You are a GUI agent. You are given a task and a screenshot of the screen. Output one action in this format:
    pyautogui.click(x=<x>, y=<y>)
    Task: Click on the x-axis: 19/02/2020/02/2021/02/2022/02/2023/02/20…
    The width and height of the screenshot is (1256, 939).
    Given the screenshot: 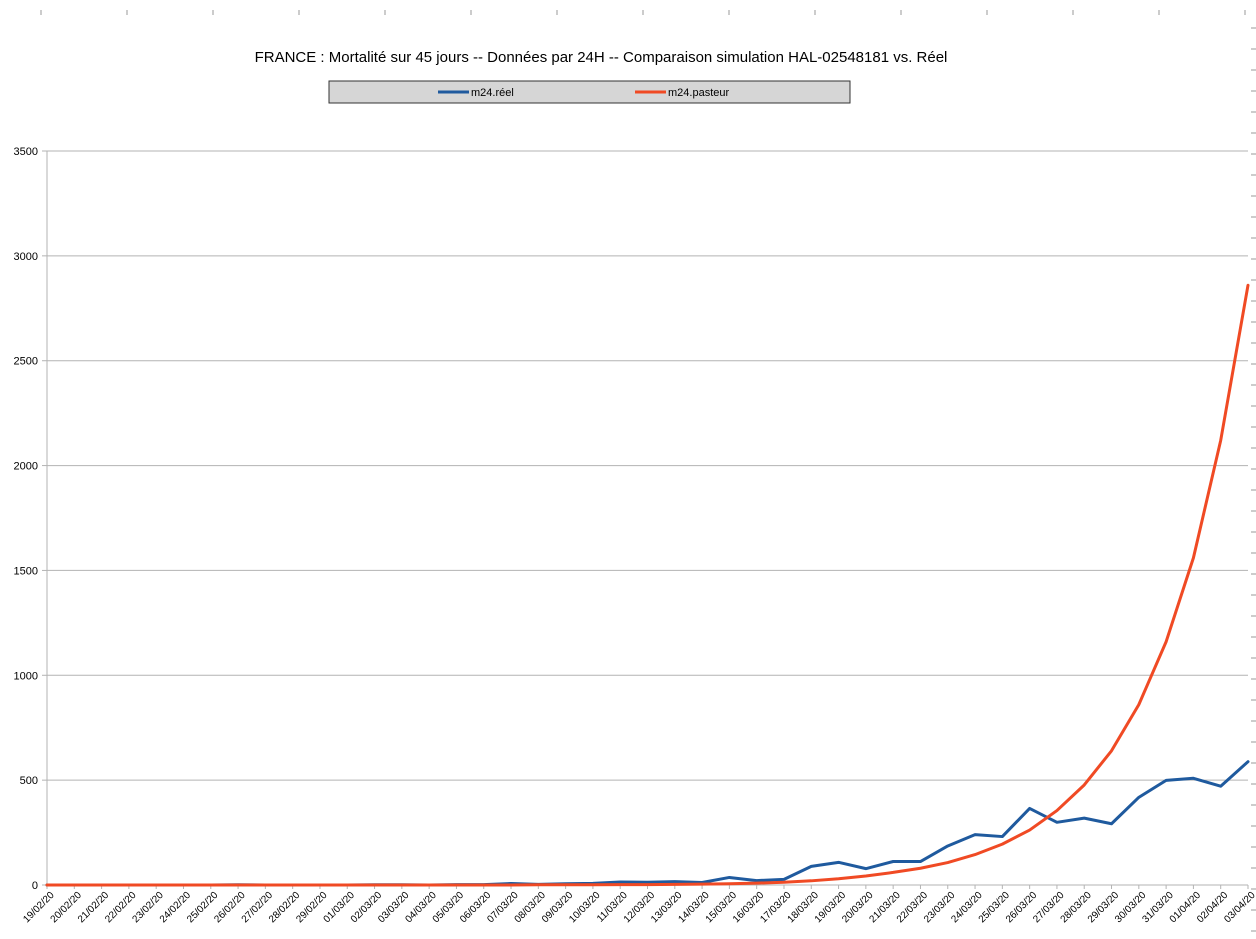 What is the action you would take?
    pyautogui.click(x=638, y=905)
    